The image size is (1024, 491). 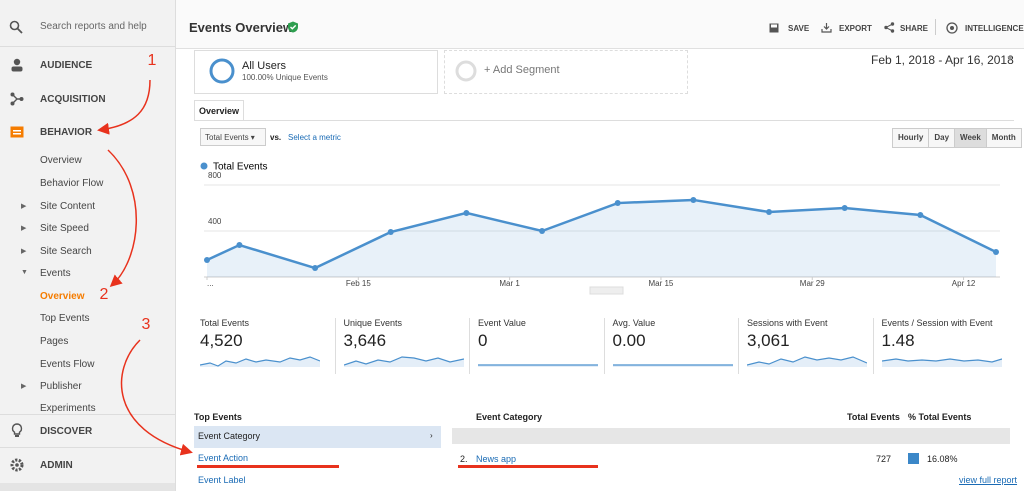 I want to click on acquisition-icon, so click(x=17, y=99).